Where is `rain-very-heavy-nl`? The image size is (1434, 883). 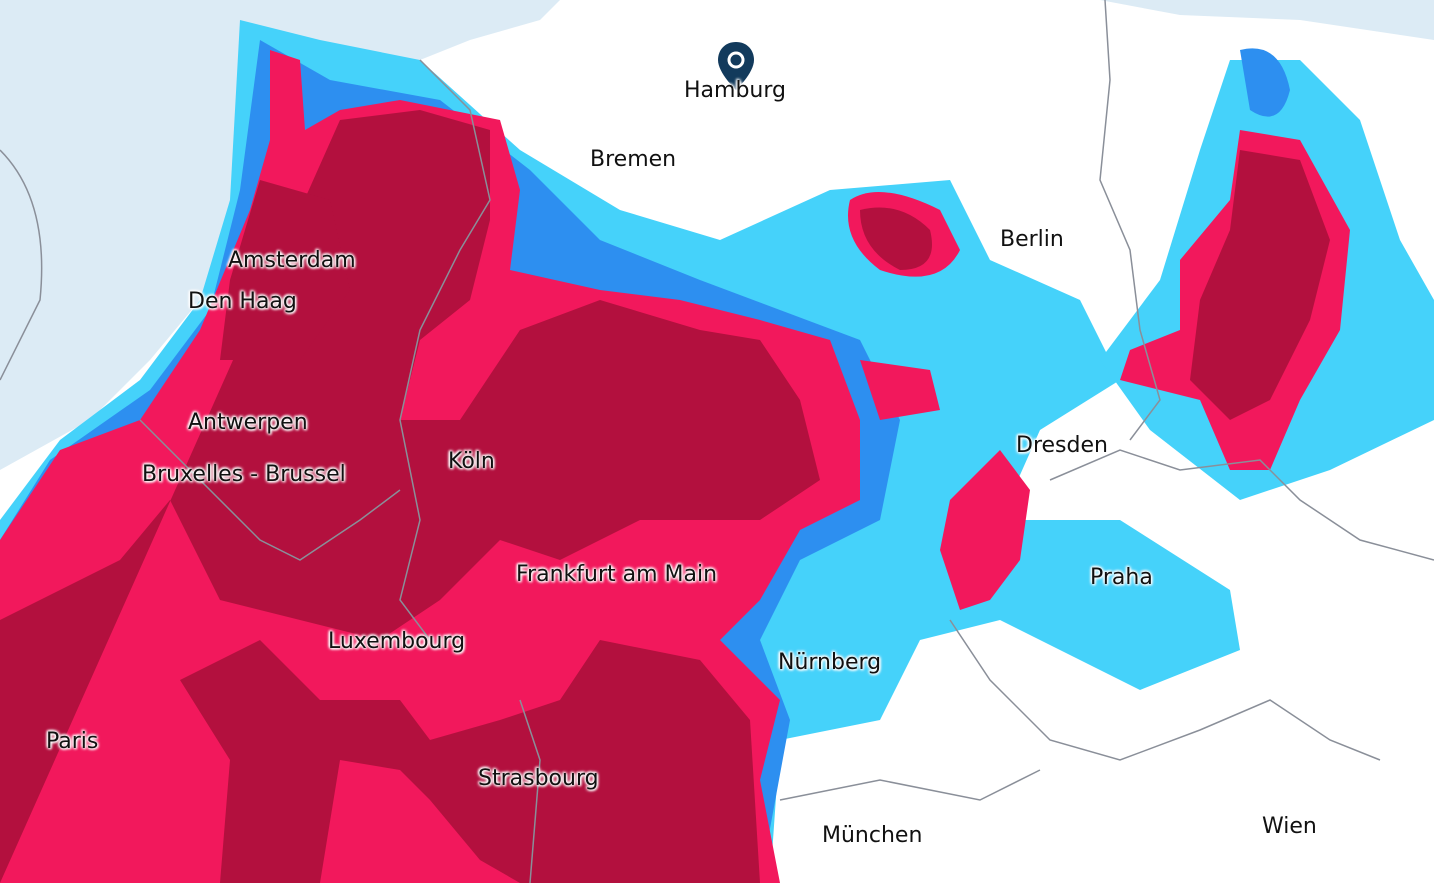
rain-very-heavy-nl is located at coordinates (285, 270).